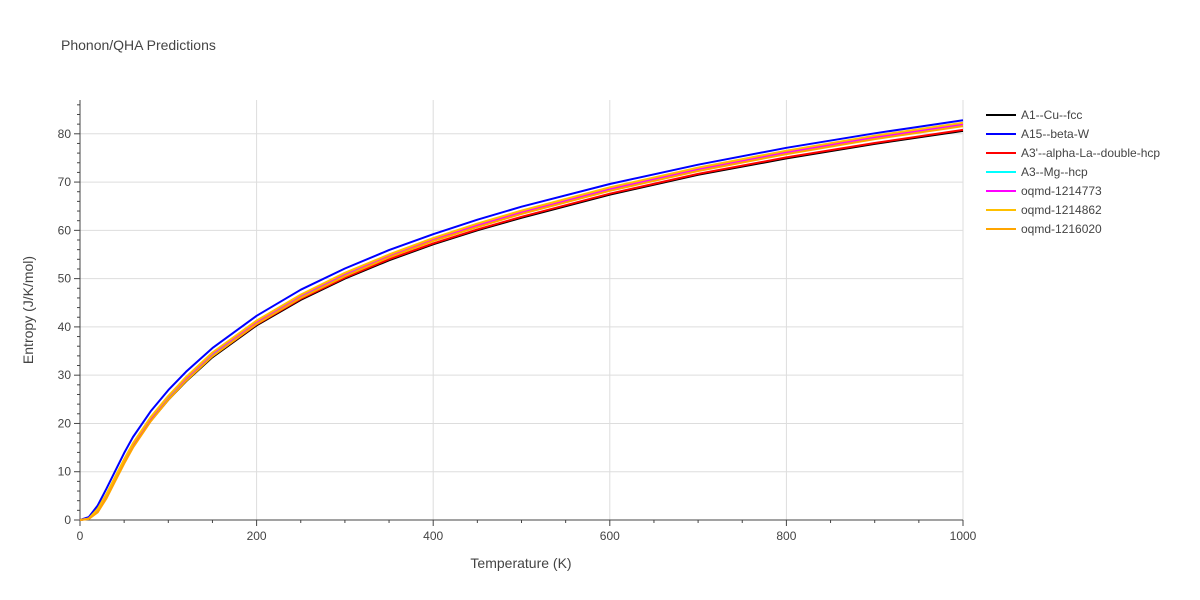  Describe the element at coordinates (65, 182) in the screenshot. I see `y-tick-label: 70` at that location.